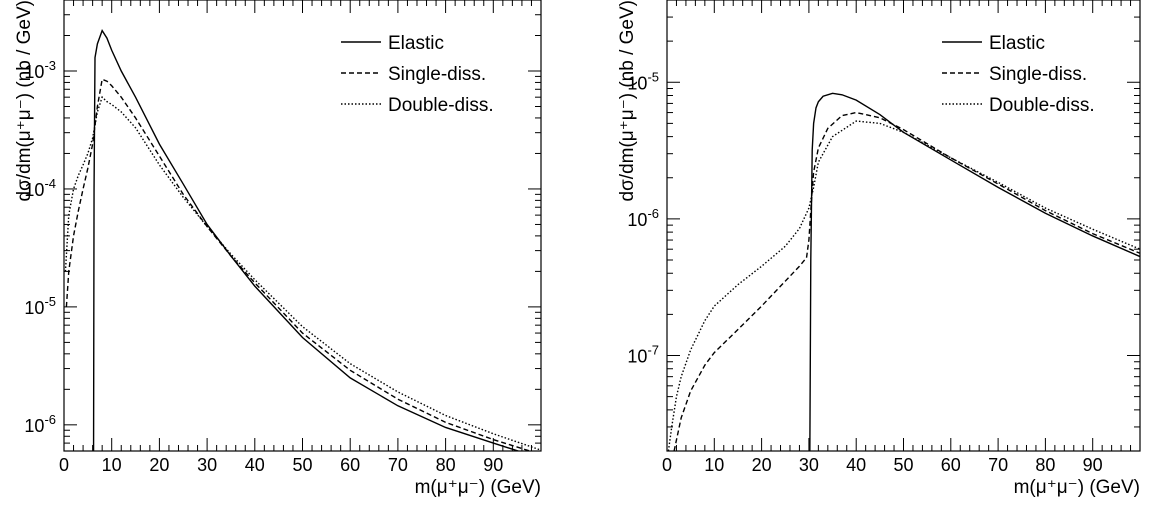  Describe the element at coordinates (627, 101) in the screenshot. I see `chart-1-y-axis-label: dσ/dm(μ⁺μ⁻) (nb / GeV)` at that location.